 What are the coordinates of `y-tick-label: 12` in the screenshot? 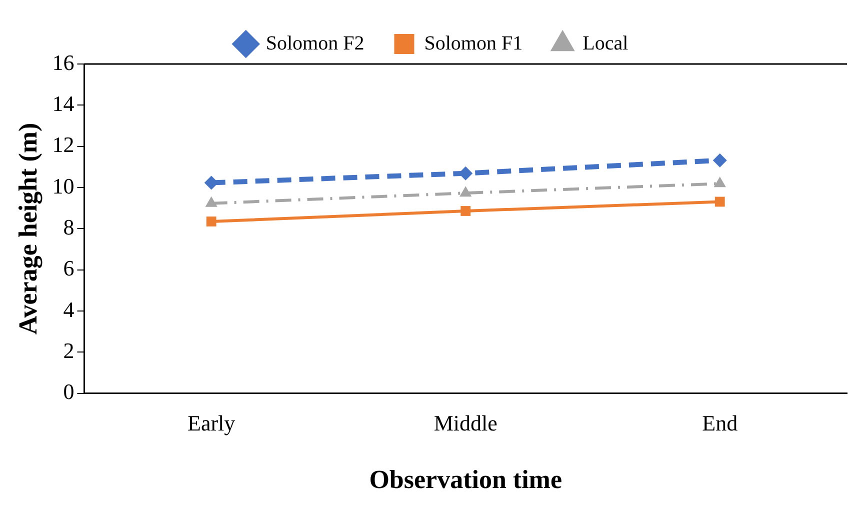 It's located at (63, 145).